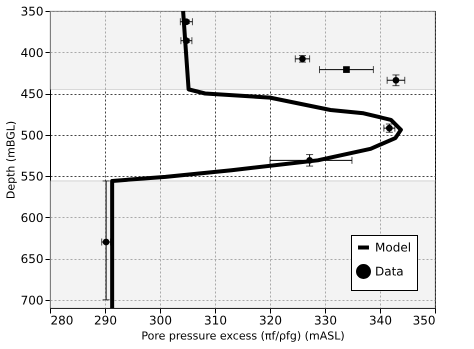 The height and width of the screenshot is (349, 474). What do you see at coordinates (424, 321) in the screenshot?
I see `x-tick-label: 350` at bounding box center [424, 321].